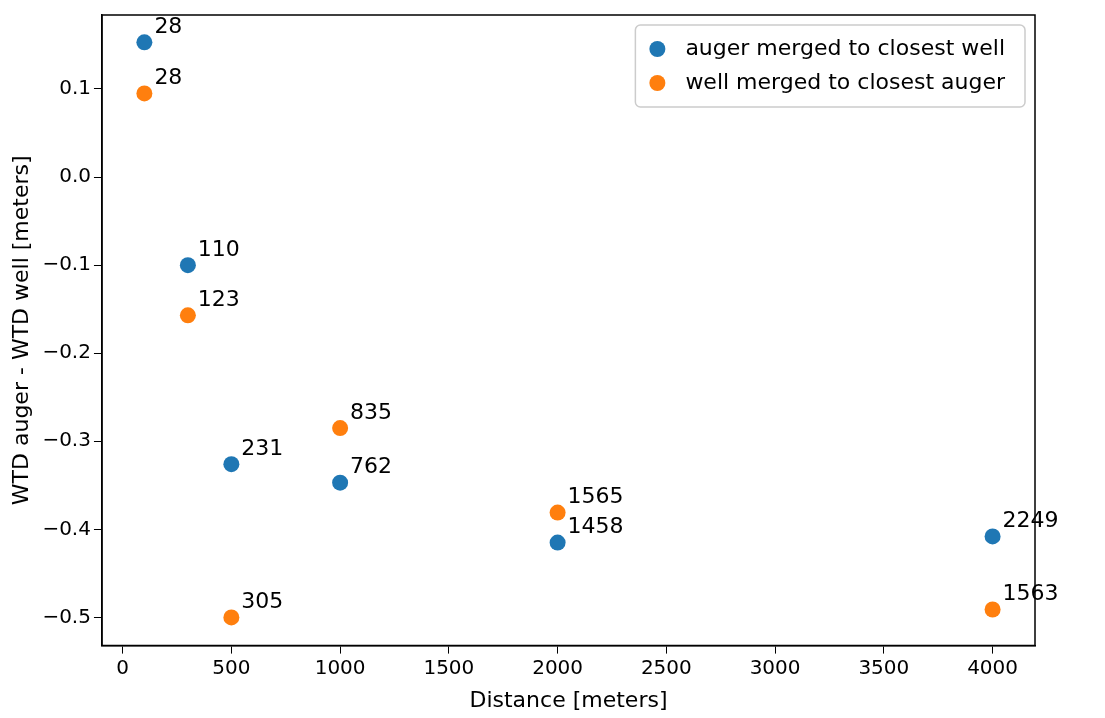 Image resolution: width=1105 pixels, height=718 pixels. Describe the element at coordinates (371, 411) in the screenshot. I see `annotation: 835` at that location.